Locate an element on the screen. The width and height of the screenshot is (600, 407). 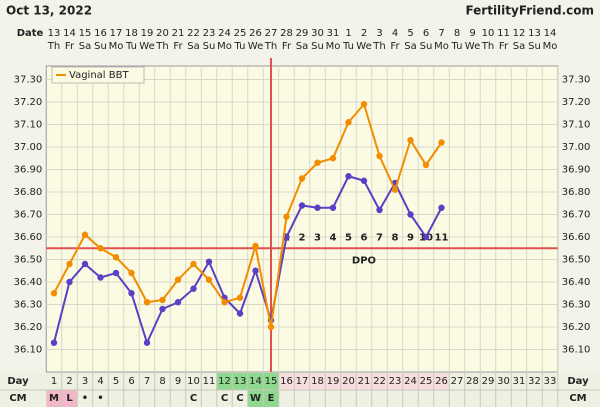
date-label: 31 is located at coordinates (333, 33).